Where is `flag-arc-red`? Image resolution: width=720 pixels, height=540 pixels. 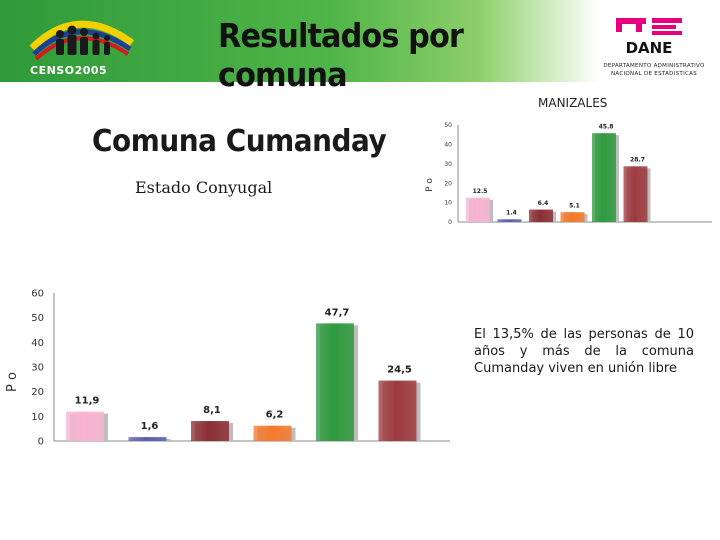
flag-arc-red is located at coordinates (82, 48).